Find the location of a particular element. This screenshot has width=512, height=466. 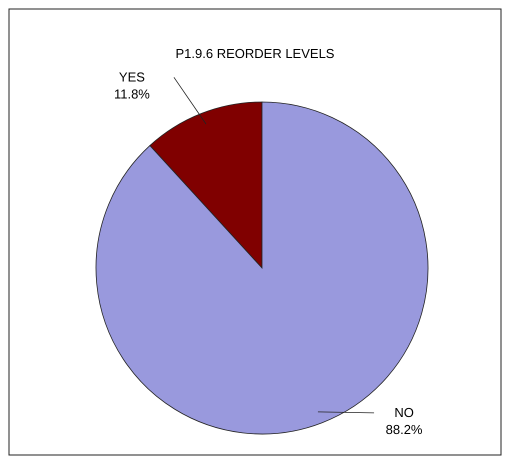

slice-label: NO is located at coordinates (404, 412).